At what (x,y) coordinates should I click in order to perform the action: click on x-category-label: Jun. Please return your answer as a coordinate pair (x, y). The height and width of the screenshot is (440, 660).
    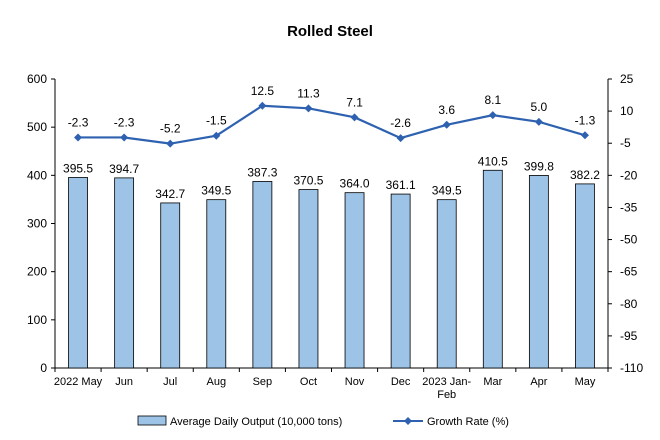
    Looking at the image, I should click on (124, 382).